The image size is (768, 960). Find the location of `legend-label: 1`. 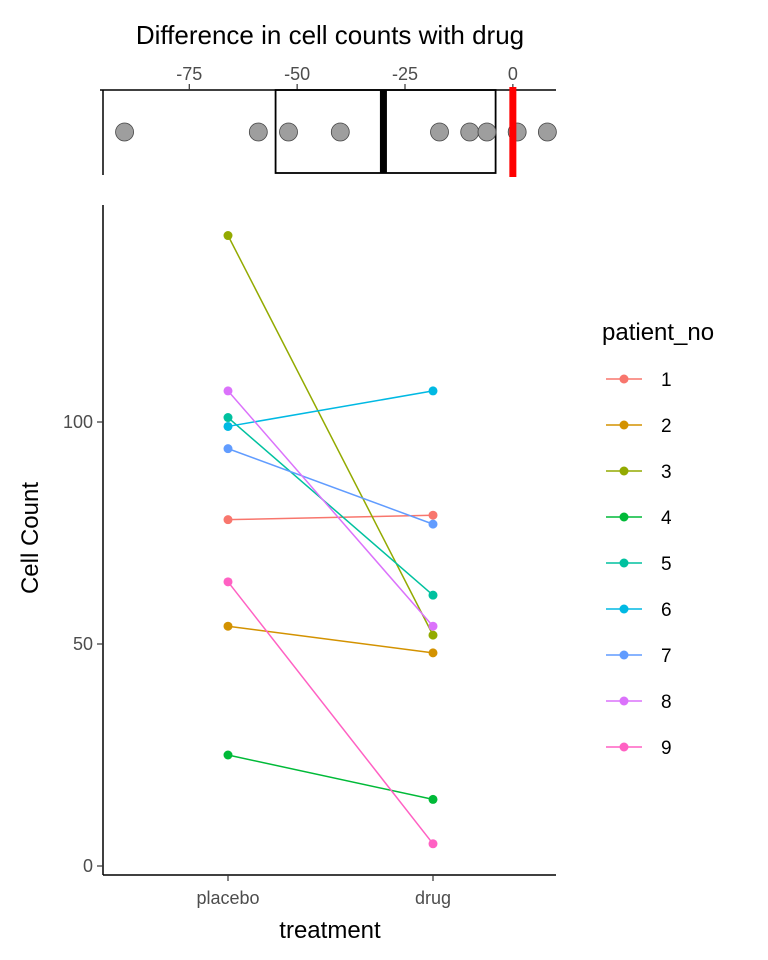

legend-label: 1 is located at coordinates (666, 380).